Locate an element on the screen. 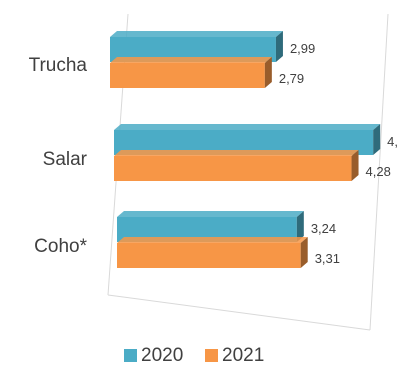 The width and height of the screenshot is (397, 369). data-label: 2,99 is located at coordinates (302, 48).